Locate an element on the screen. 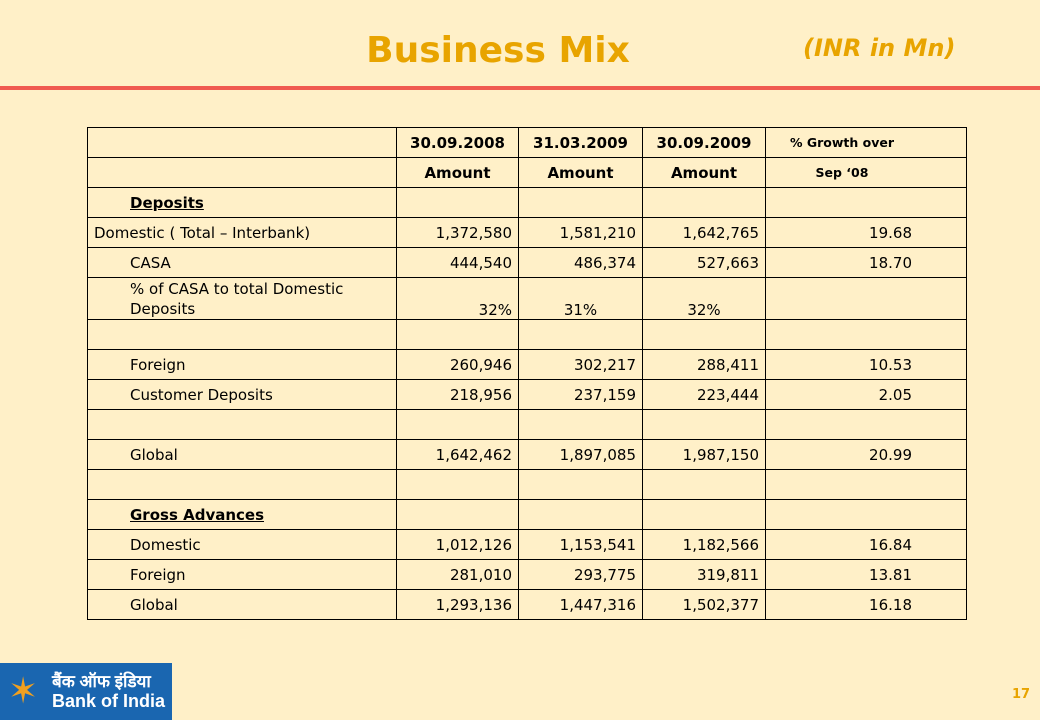  section-heading-advances: Gross Advances is located at coordinates (242, 514).